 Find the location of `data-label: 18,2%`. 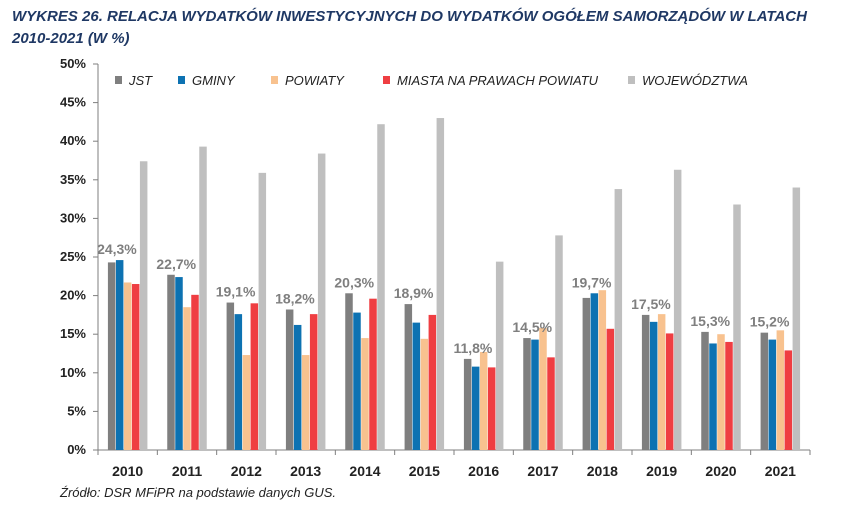

data-label: 18,2% is located at coordinates (295, 298).